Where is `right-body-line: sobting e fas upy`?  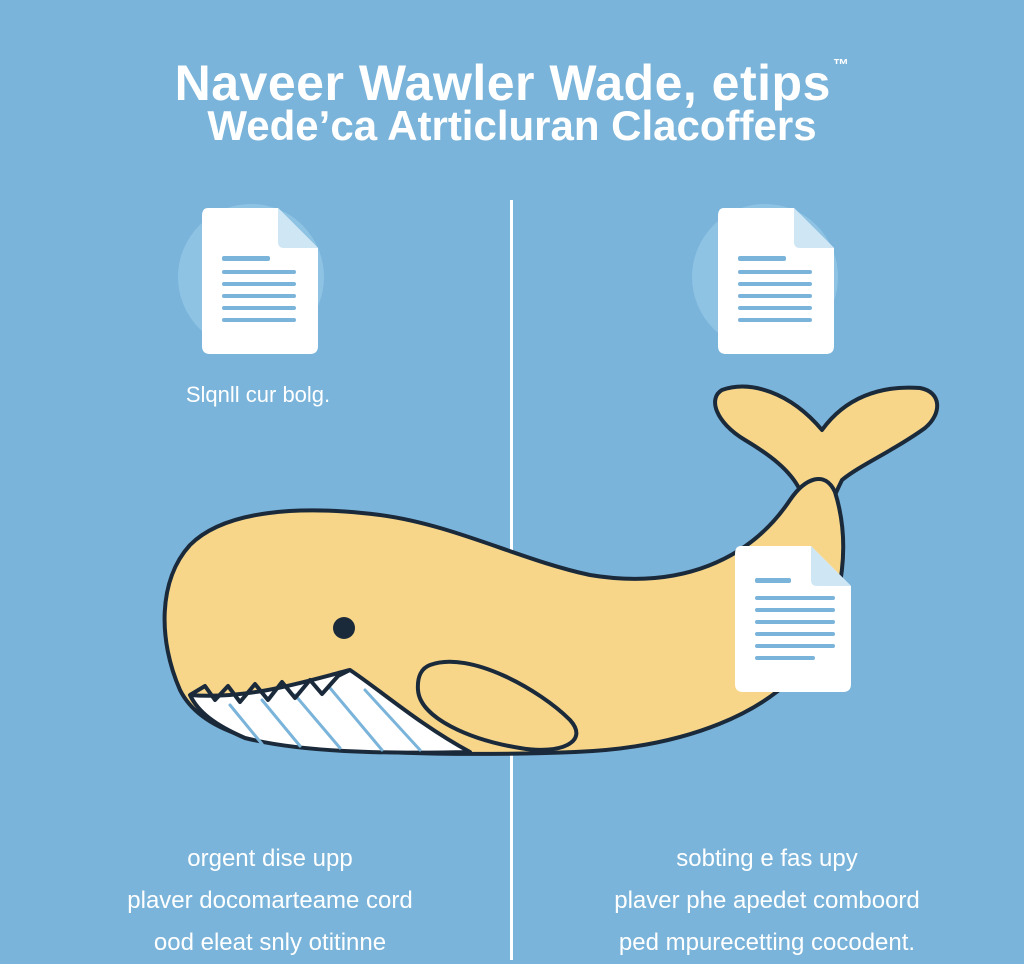
right-body-line: sobting e fas upy is located at coordinates (767, 858).